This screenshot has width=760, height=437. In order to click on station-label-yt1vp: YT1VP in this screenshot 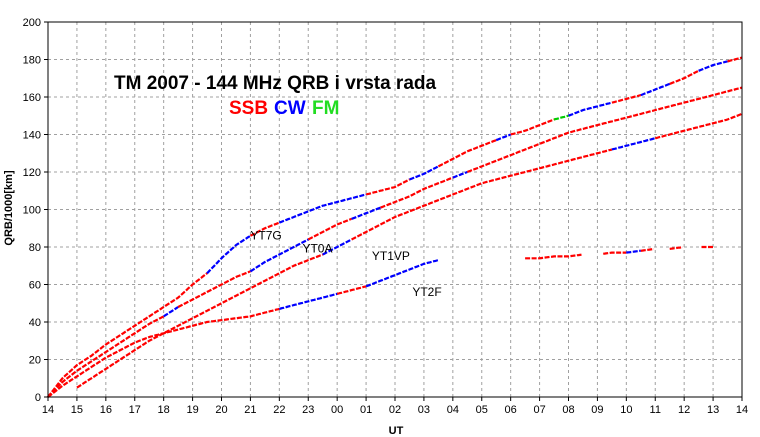, I will do `click(391, 256)`.